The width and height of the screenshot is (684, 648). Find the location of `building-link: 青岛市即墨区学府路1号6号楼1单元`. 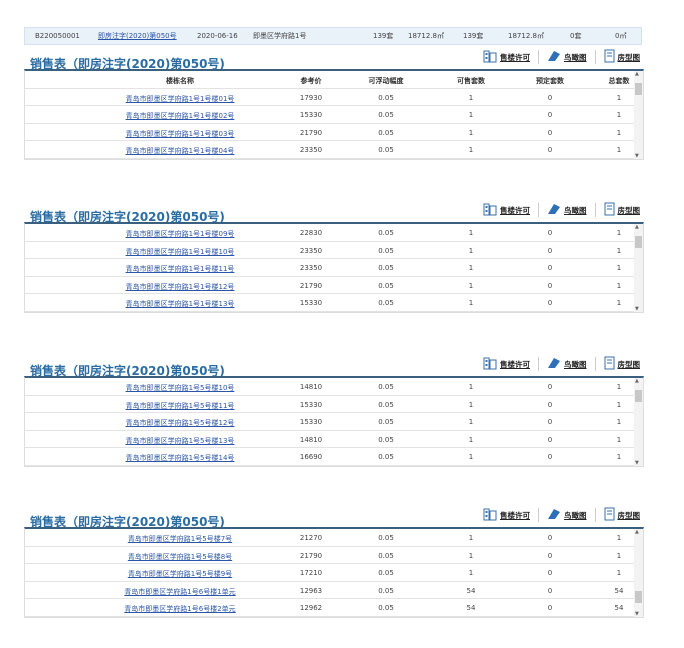

building-link: 青岛市即墨区学府路1号6号楼1单元 is located at coordinates (180, 591).